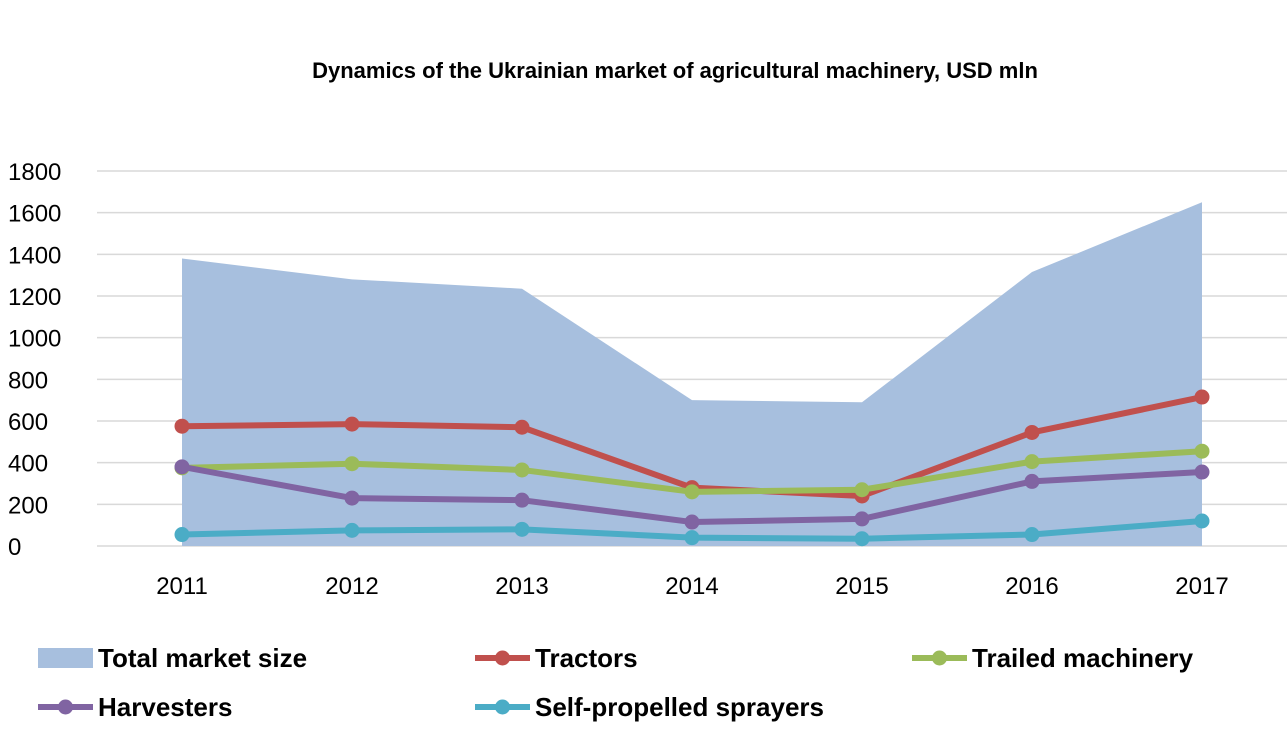 The height and width of the screenshot is (730, 1287). What do you see at coordinates (34, 214) in the screenshot?
I see `y-tick-label: 1600` at bounding box center [34, 214].